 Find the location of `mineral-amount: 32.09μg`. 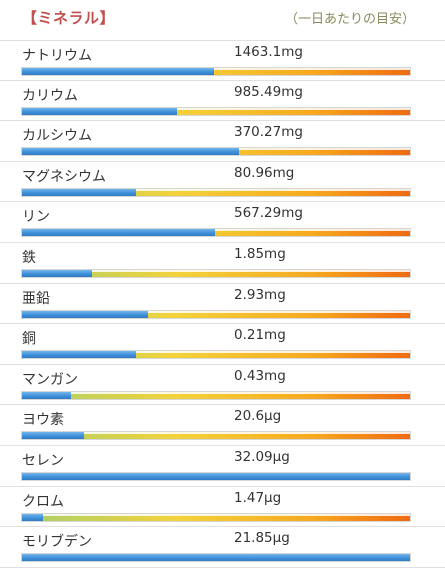

mineral-amount: 32.09μg is located at coordinates (262, 456).